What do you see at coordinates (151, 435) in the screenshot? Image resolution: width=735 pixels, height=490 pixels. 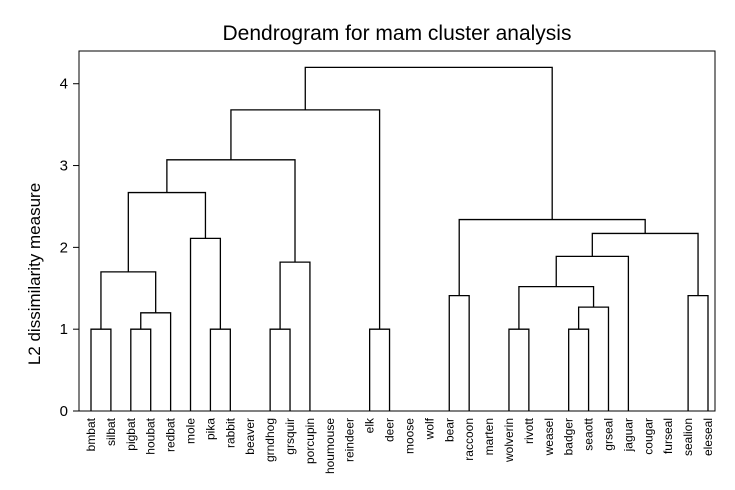 I see `leaf-label-houbat: houbat` at bounding box center [151, 435].